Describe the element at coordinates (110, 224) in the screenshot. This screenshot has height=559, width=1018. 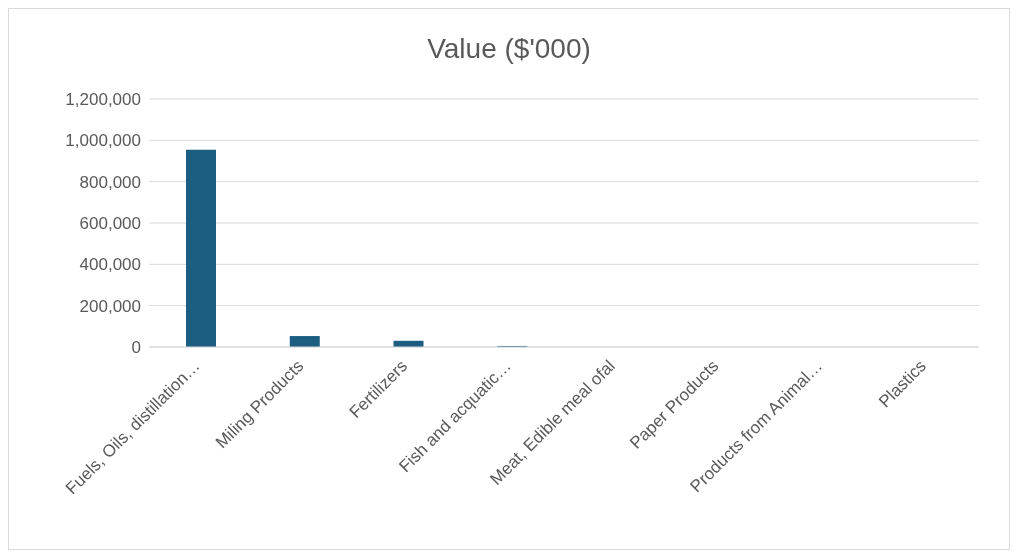
I see `y-tick-label: 600,000` at that location.